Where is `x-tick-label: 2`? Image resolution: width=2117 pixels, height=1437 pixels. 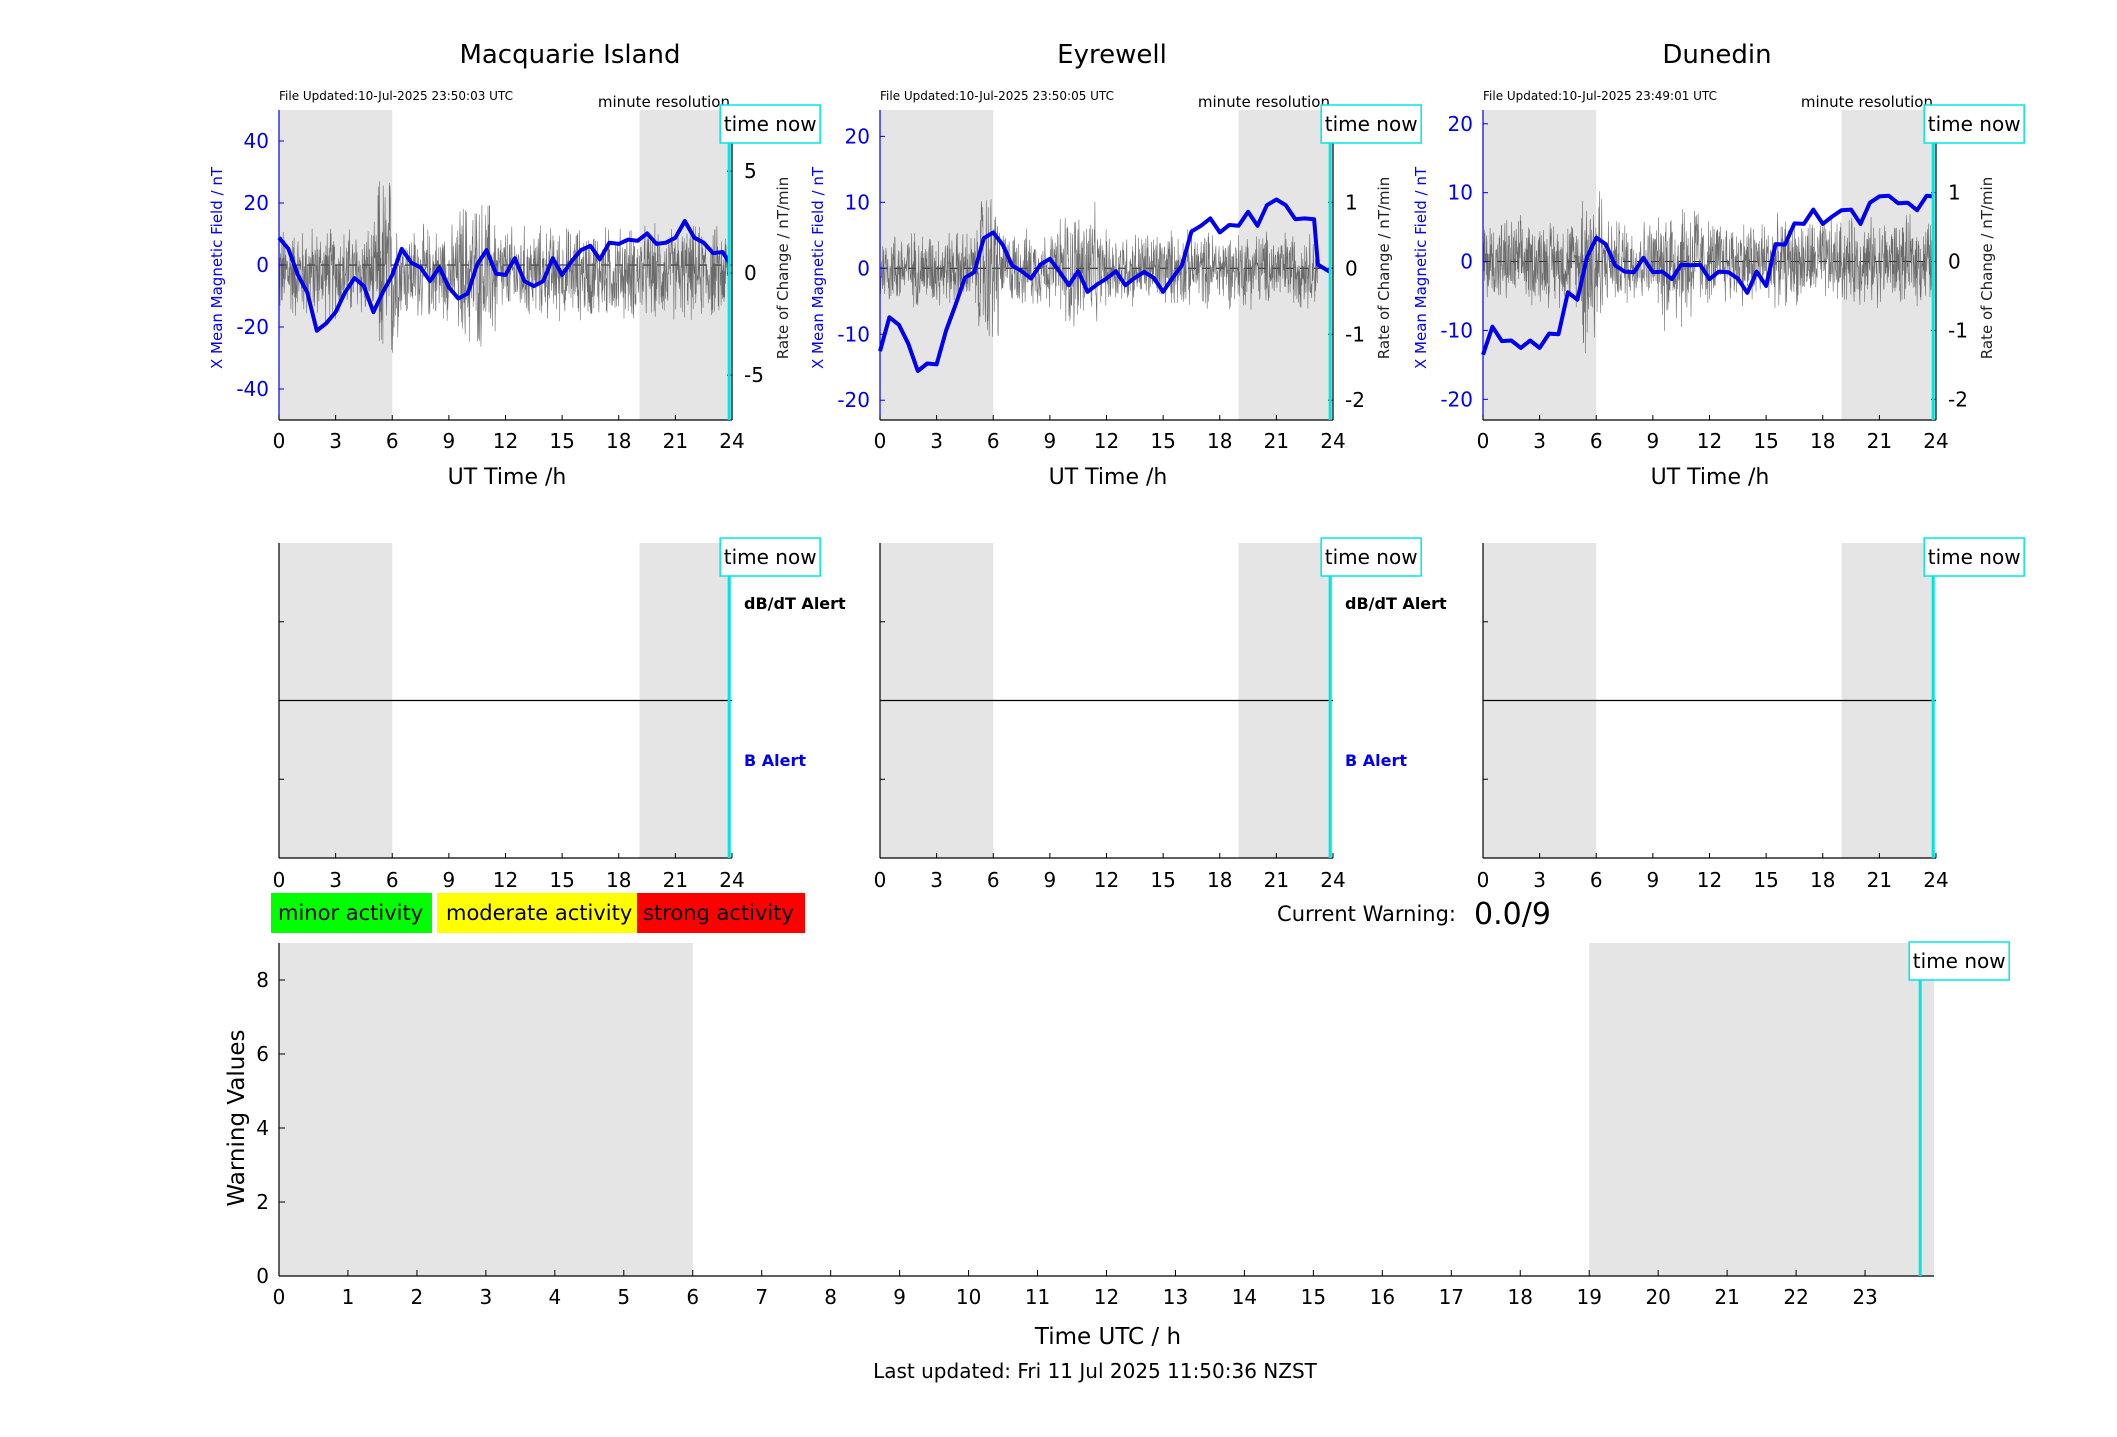 x-tick-label: 2 is located at coordinates (417, 1297).